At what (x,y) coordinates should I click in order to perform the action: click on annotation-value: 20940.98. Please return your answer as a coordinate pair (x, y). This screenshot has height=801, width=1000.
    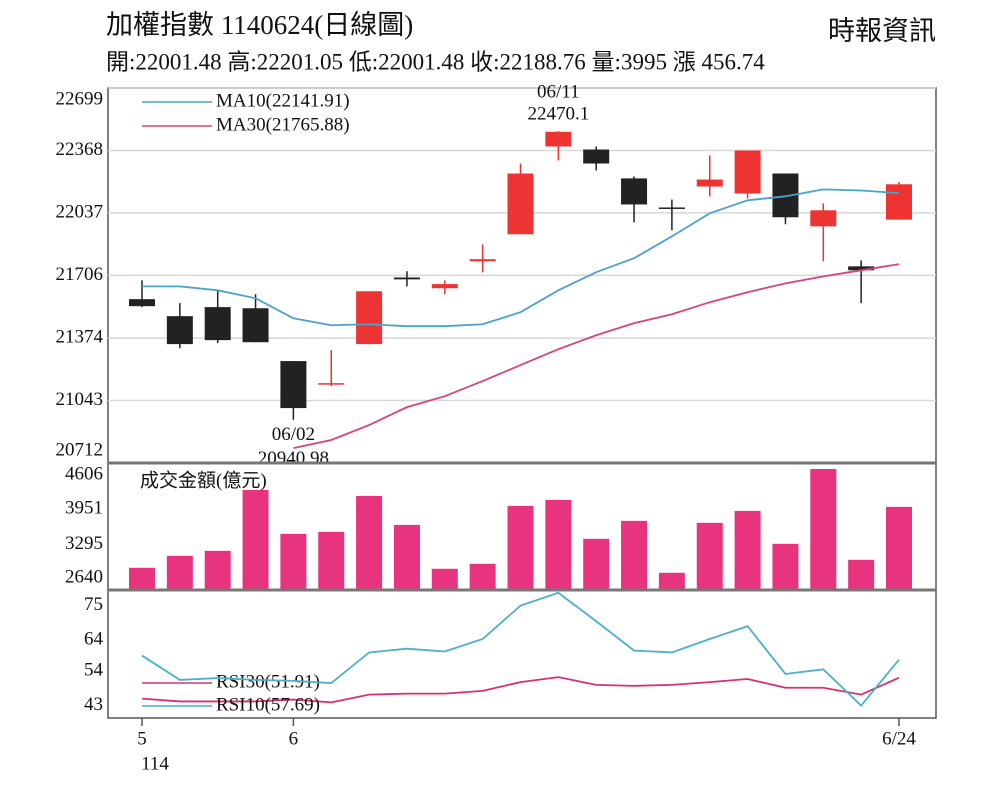
    Looking at the image, I should click on (293, 458).